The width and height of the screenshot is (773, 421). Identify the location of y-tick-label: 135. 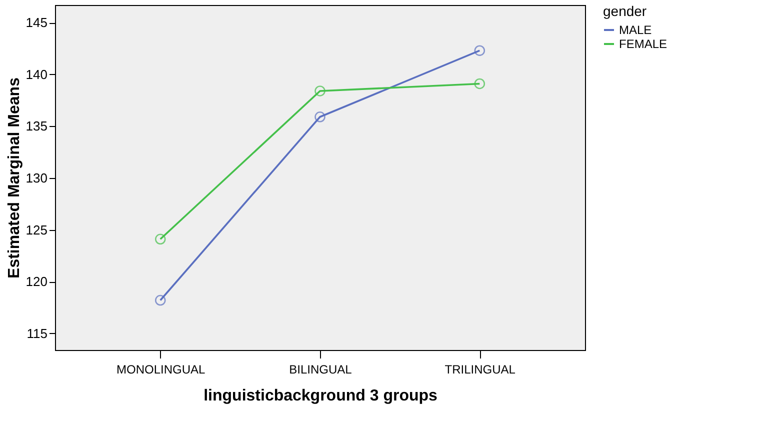
(37, 126).